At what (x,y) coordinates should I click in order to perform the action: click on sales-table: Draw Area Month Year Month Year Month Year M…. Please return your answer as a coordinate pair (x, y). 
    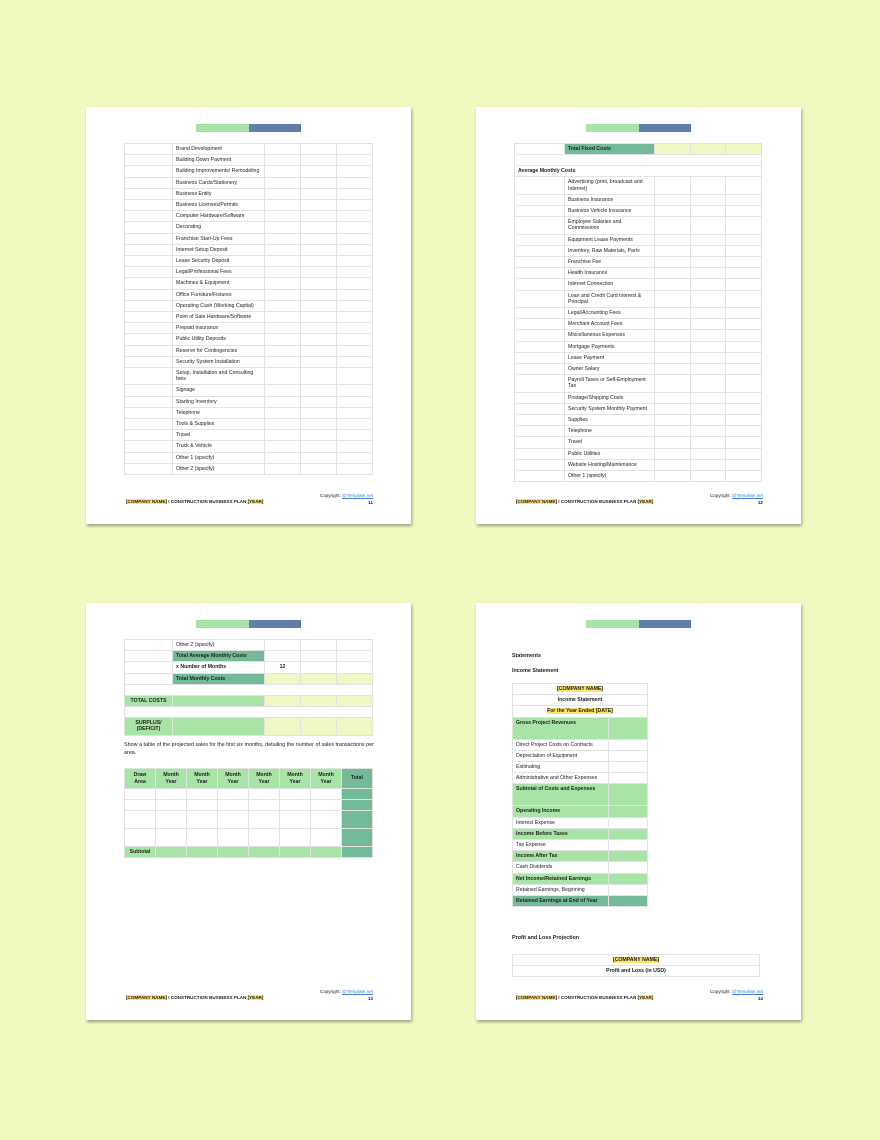
    Looking at the image, I should click on (248, 813).